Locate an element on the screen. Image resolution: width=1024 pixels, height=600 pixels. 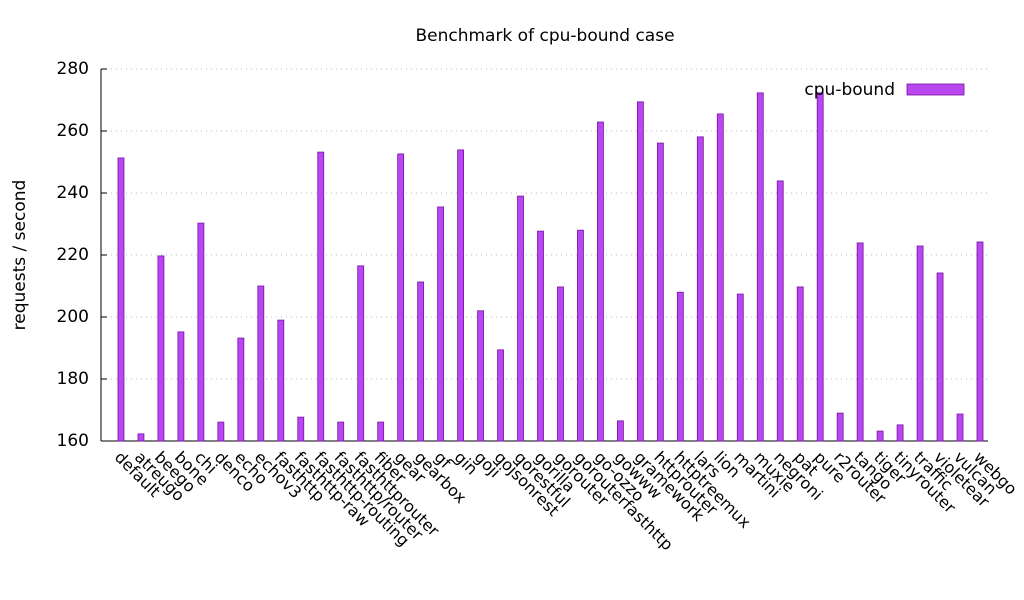
chart-title: Benchmark of cpu-bound case is located at coordinates (544, 36).